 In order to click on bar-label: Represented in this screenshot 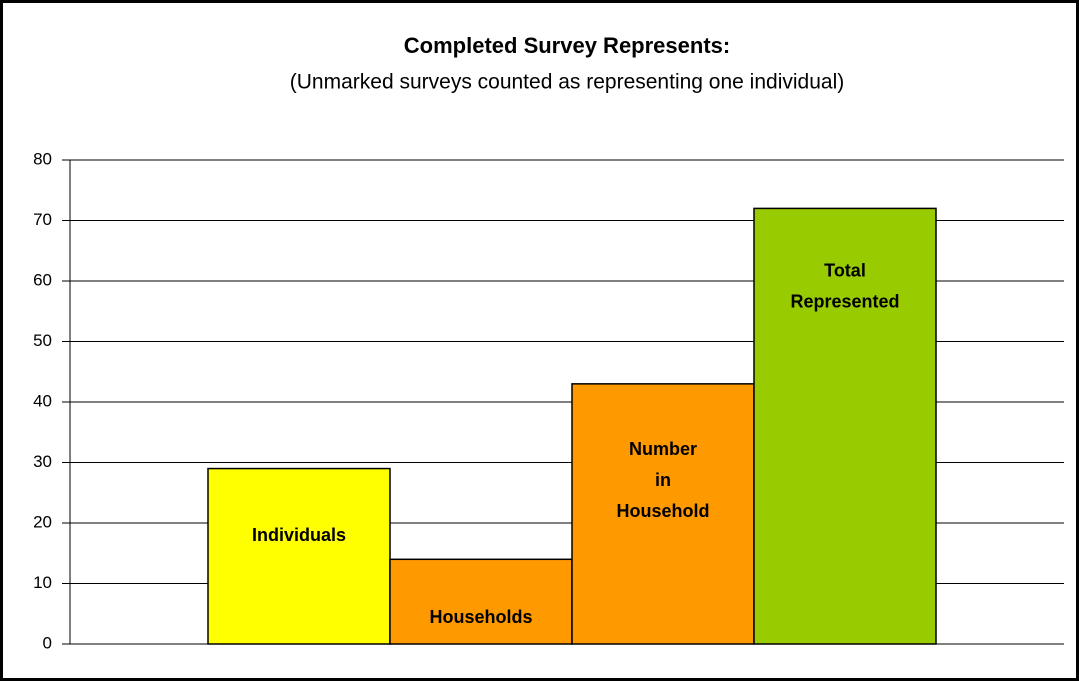, I will do `click(844, 301)`.